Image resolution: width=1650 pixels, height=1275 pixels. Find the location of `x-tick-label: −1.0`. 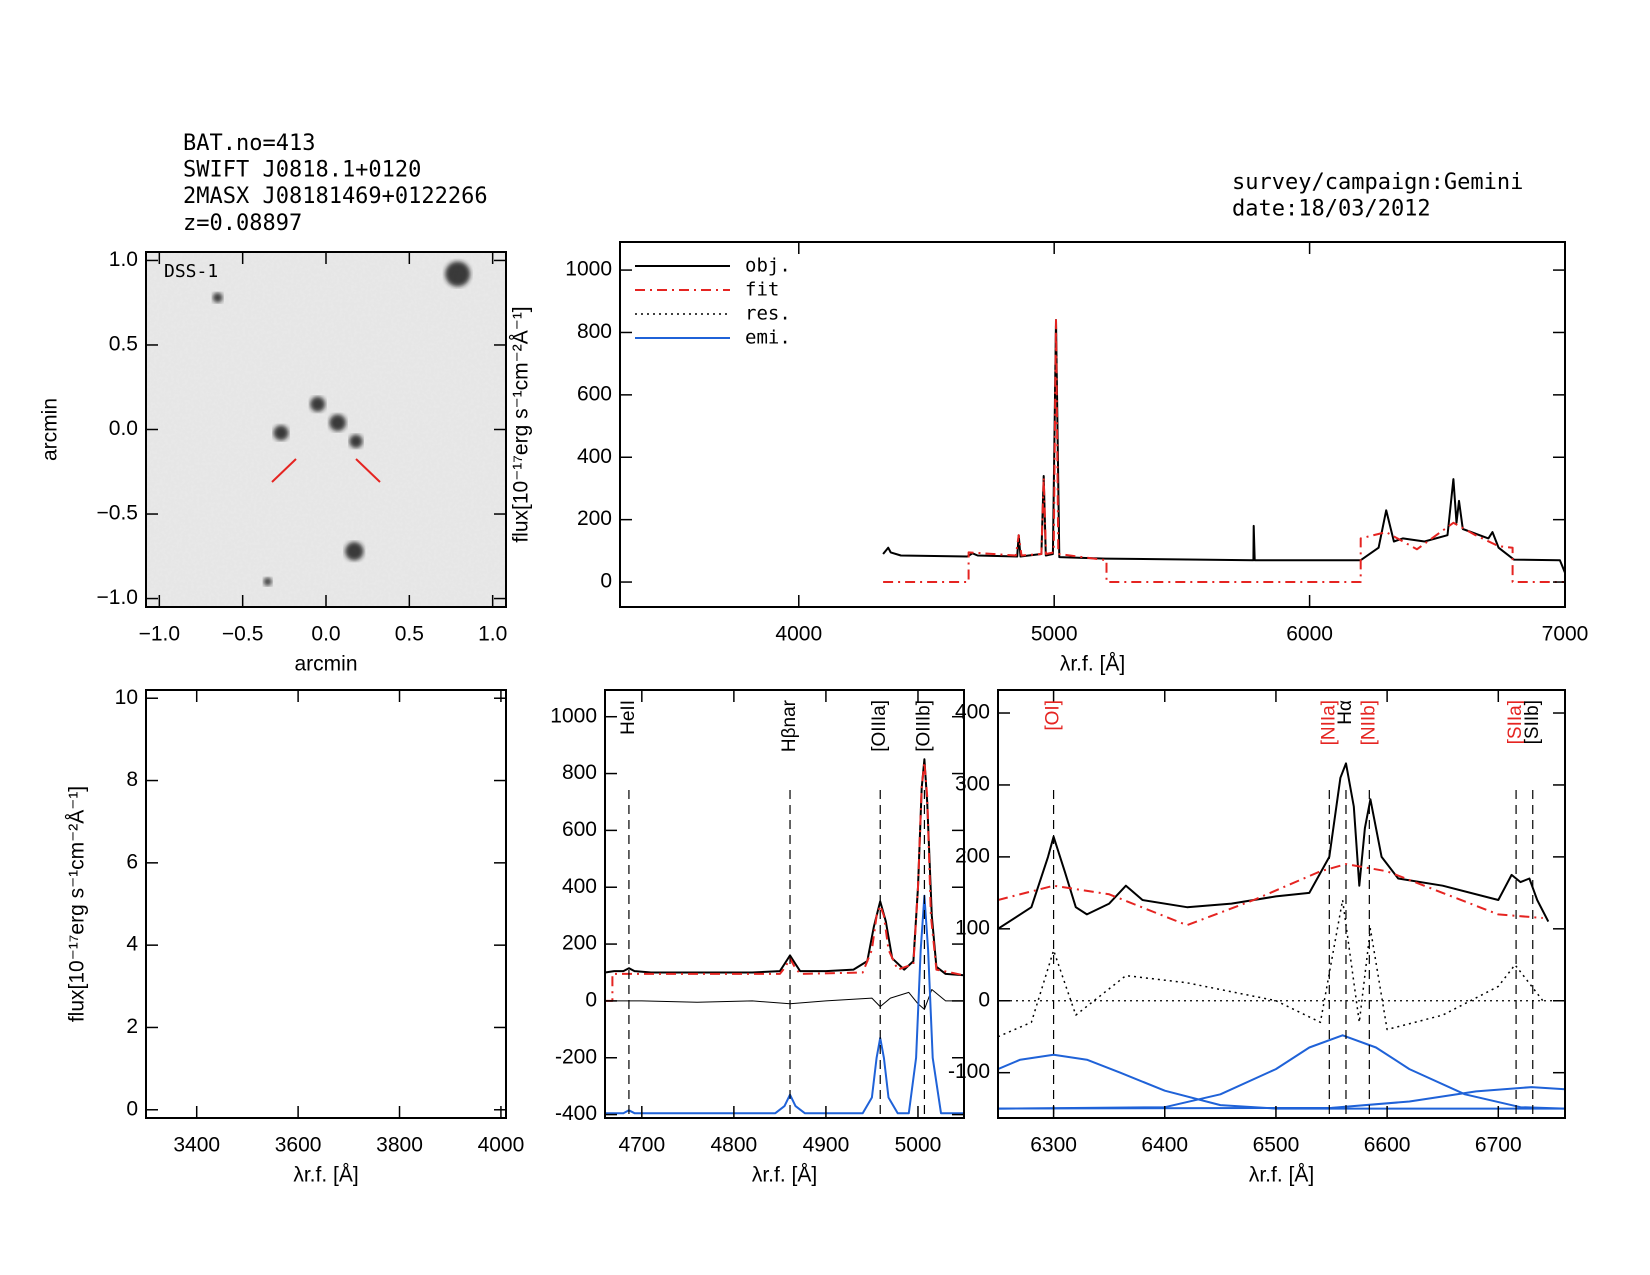

x-tick-label: −1.0 is located at coordinates (159, 634).